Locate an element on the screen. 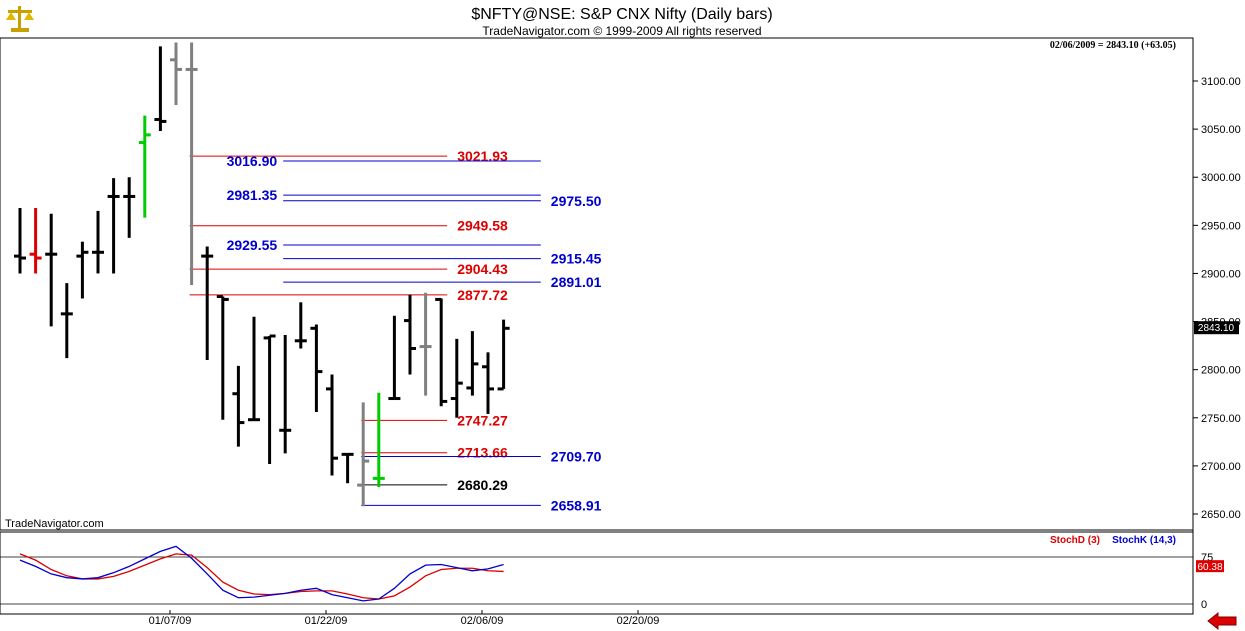  stoch-tick-label: 0 is located at coordinates (1204, 605).